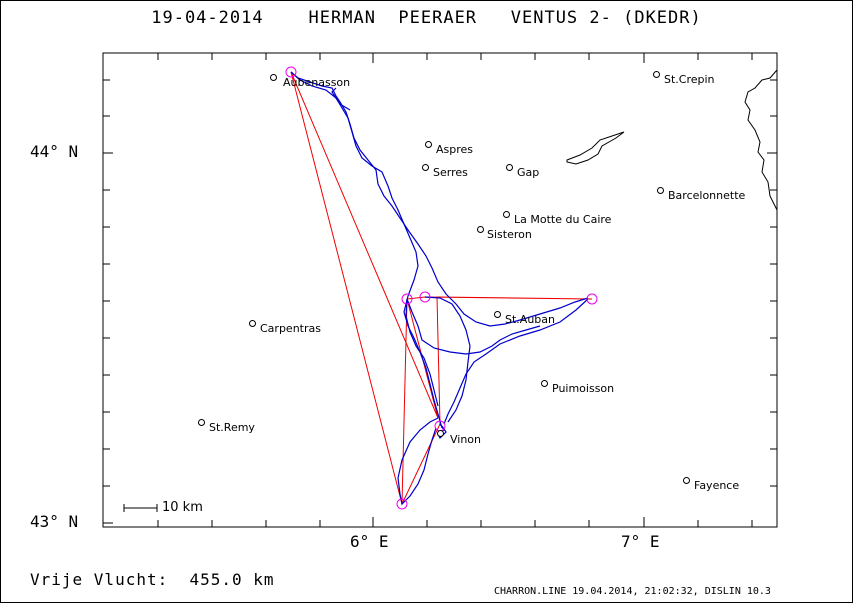 This screenshot has width=853, height=603. What do you see at coordinates (707, 195) in the screenshot?
I see `town-label: Barcelonnette` at bounding box center [707, 195].